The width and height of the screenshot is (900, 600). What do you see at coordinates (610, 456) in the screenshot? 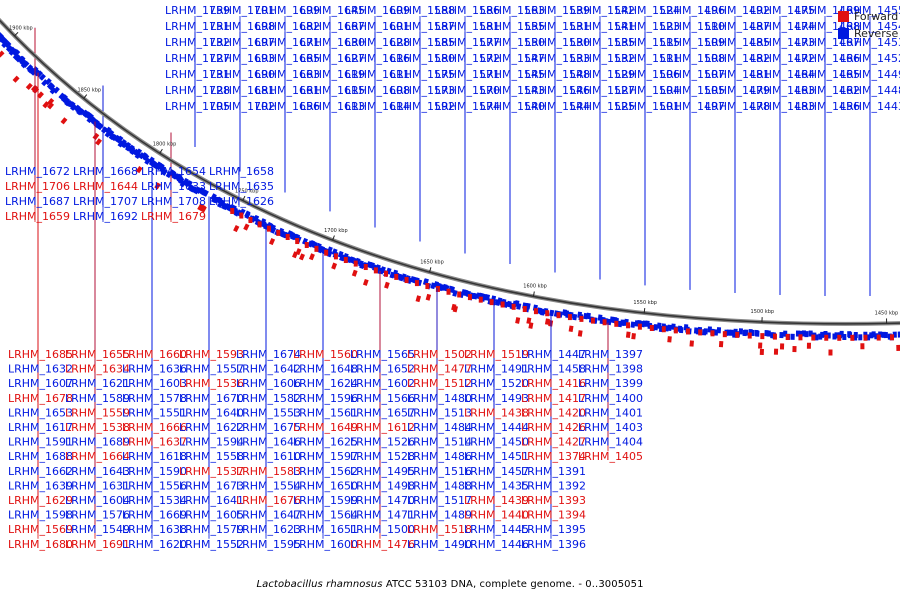
I see `gene-label: LRHM_1405` at bounding box center [610, 456].